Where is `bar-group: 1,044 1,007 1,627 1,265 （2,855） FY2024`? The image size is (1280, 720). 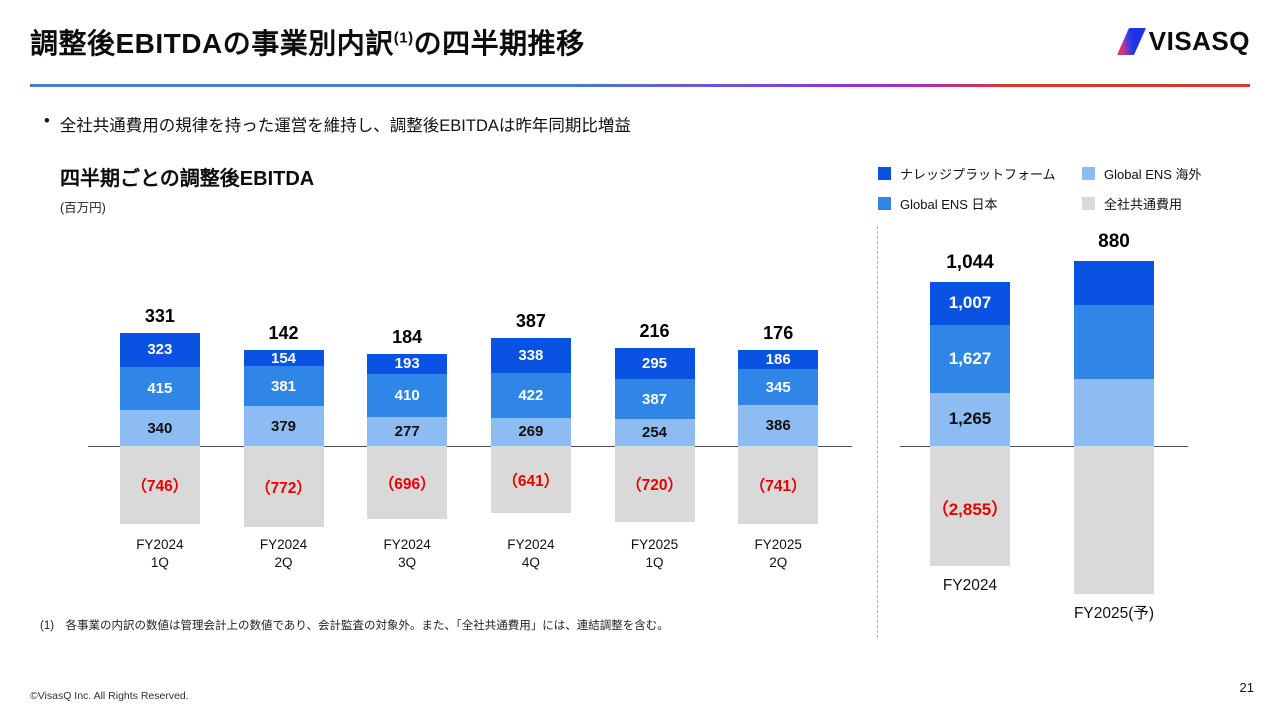 bar-group: 1,044 1,007 1,627 1,265 （2,855） FY2024 is located at coordinates (970, 430).